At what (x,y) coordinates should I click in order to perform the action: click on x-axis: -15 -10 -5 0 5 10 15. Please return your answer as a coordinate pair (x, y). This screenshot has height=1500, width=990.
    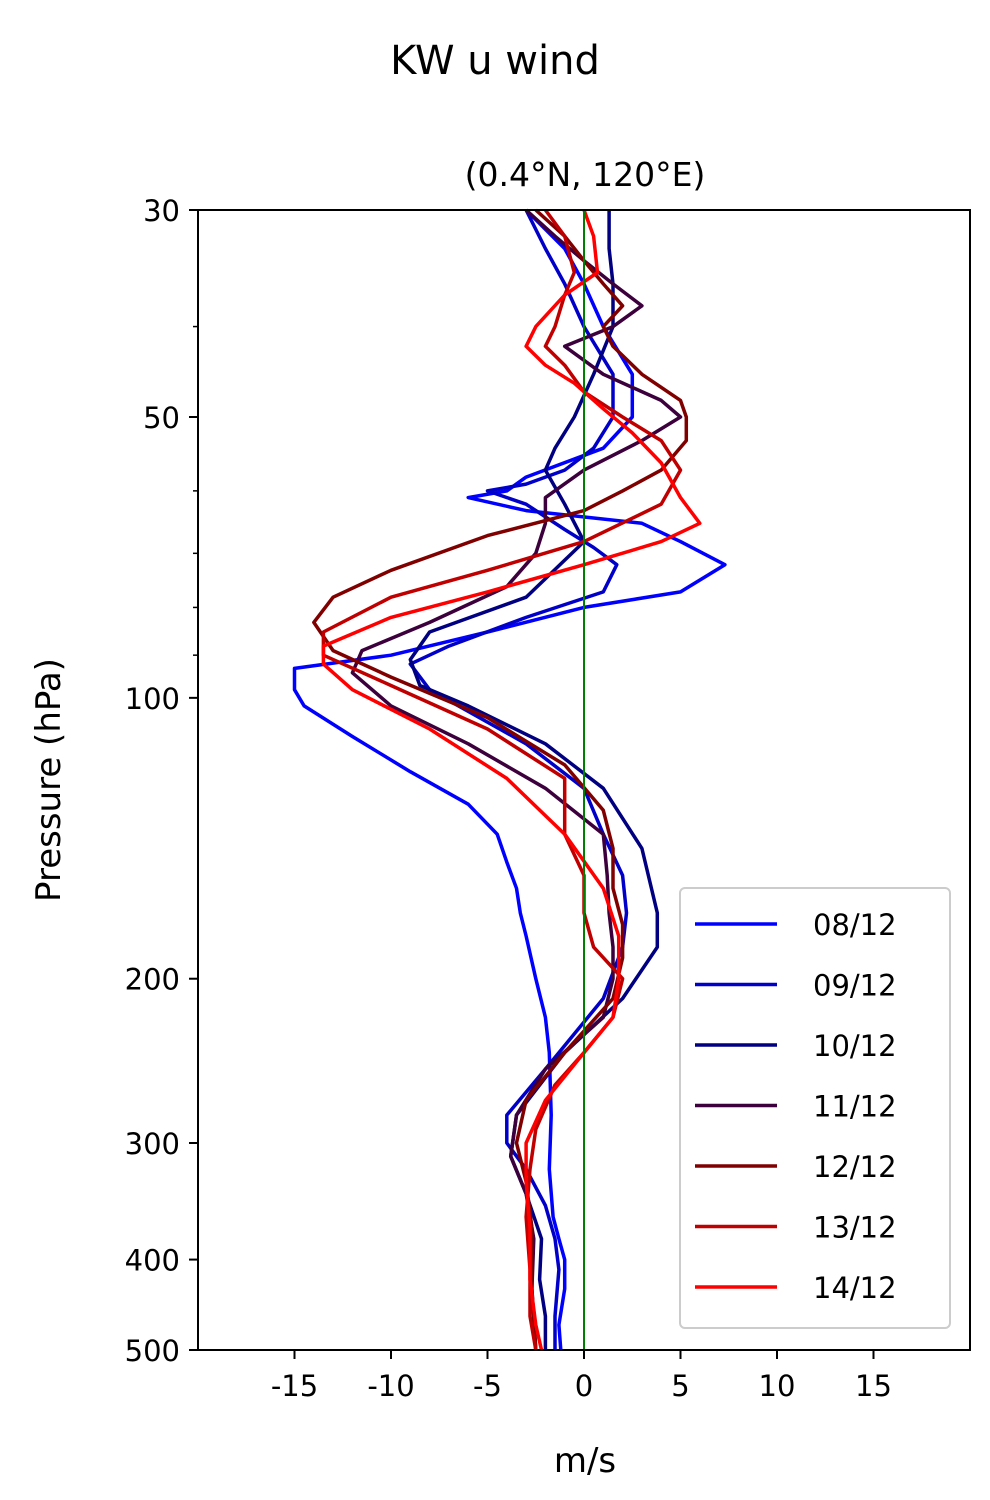
    Looking at the image, I should click on (581, 1376).